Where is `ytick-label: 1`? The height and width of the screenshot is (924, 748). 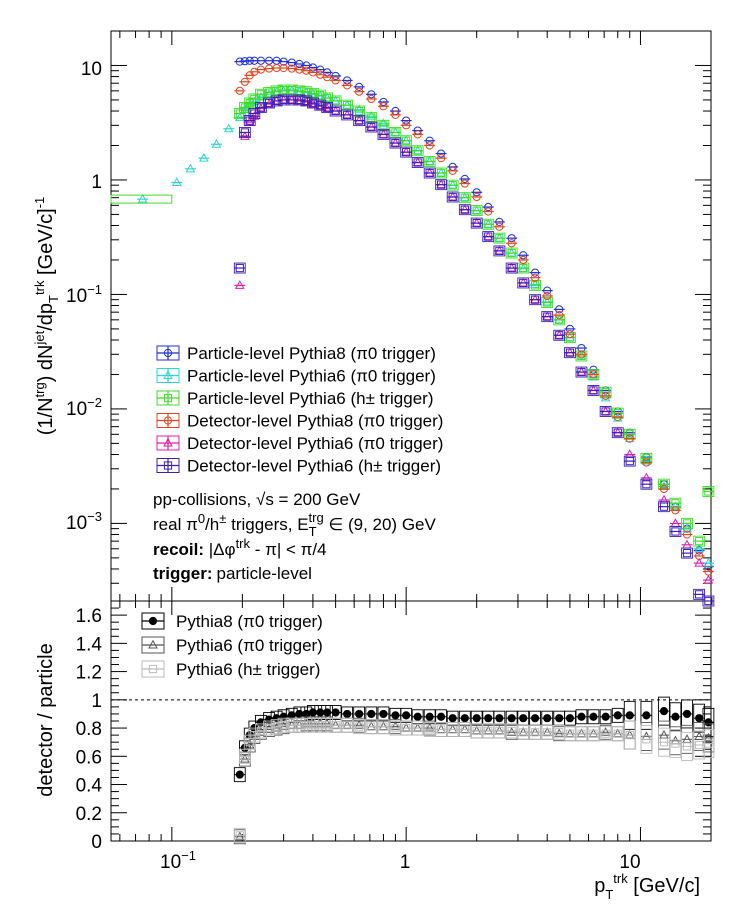 ytick-label: 1 is located at coordinates (96, 701).